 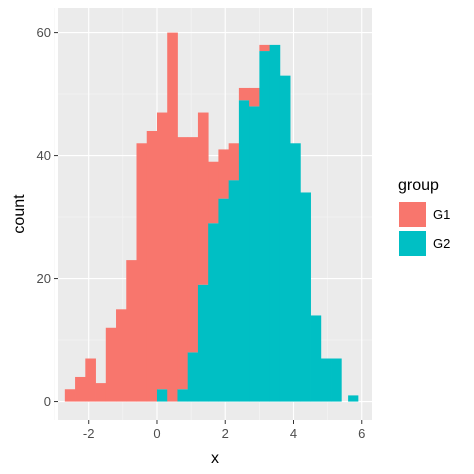 I want to click on legend-items: G1 G2, so click(x=424, y=229).